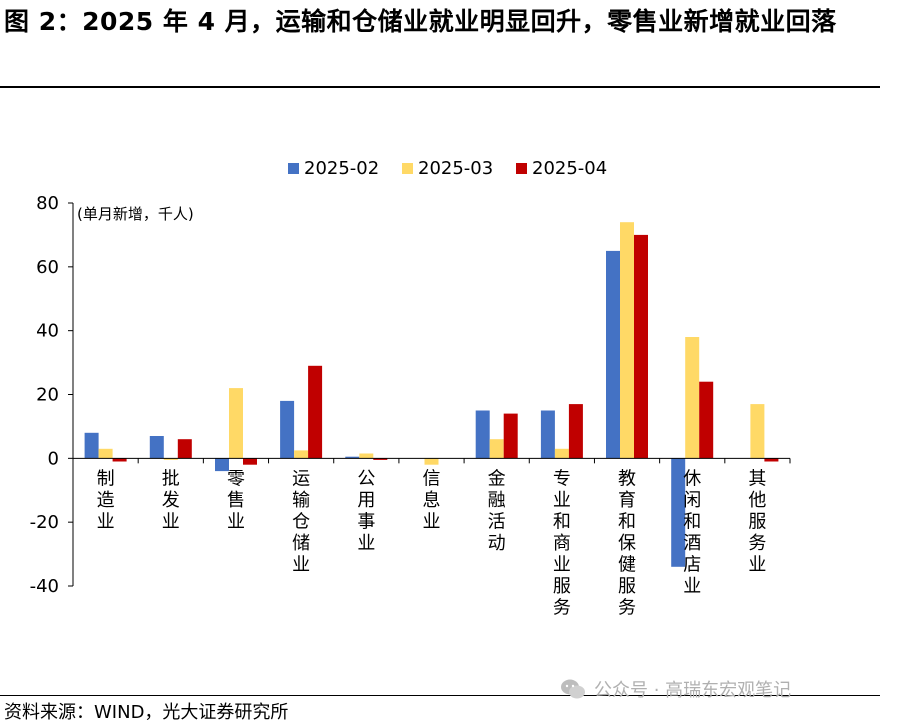 This screenshot has height=726, width=898. I want to click on watermark-text: 公众号 · 高瑞东宏观笔记, so click(693, 690).